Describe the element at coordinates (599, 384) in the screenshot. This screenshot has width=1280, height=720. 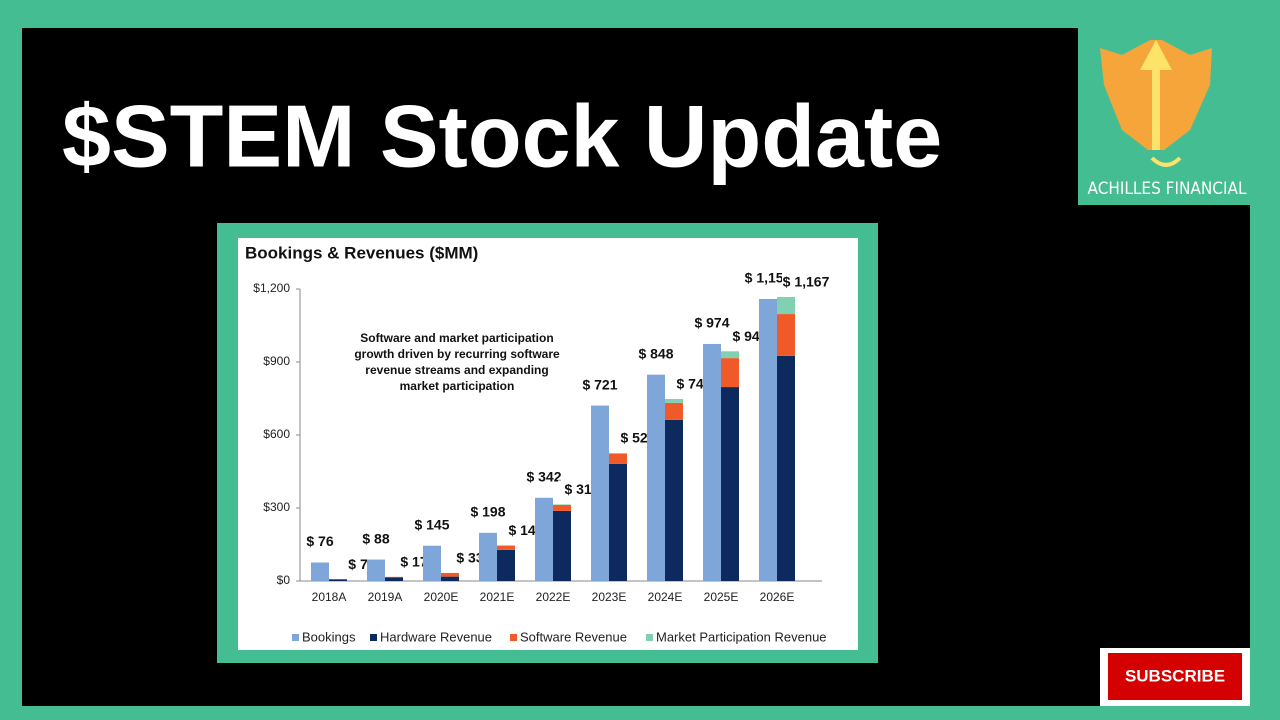
I see `bookings-label: $ 721` at that location.